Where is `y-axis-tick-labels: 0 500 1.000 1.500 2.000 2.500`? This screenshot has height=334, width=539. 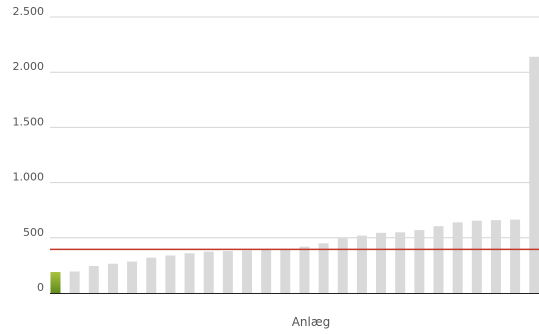 y-axis-tick-labels: 0 500 1.000 1.500 2.000 2.500 is located at coordinates (29, 149).